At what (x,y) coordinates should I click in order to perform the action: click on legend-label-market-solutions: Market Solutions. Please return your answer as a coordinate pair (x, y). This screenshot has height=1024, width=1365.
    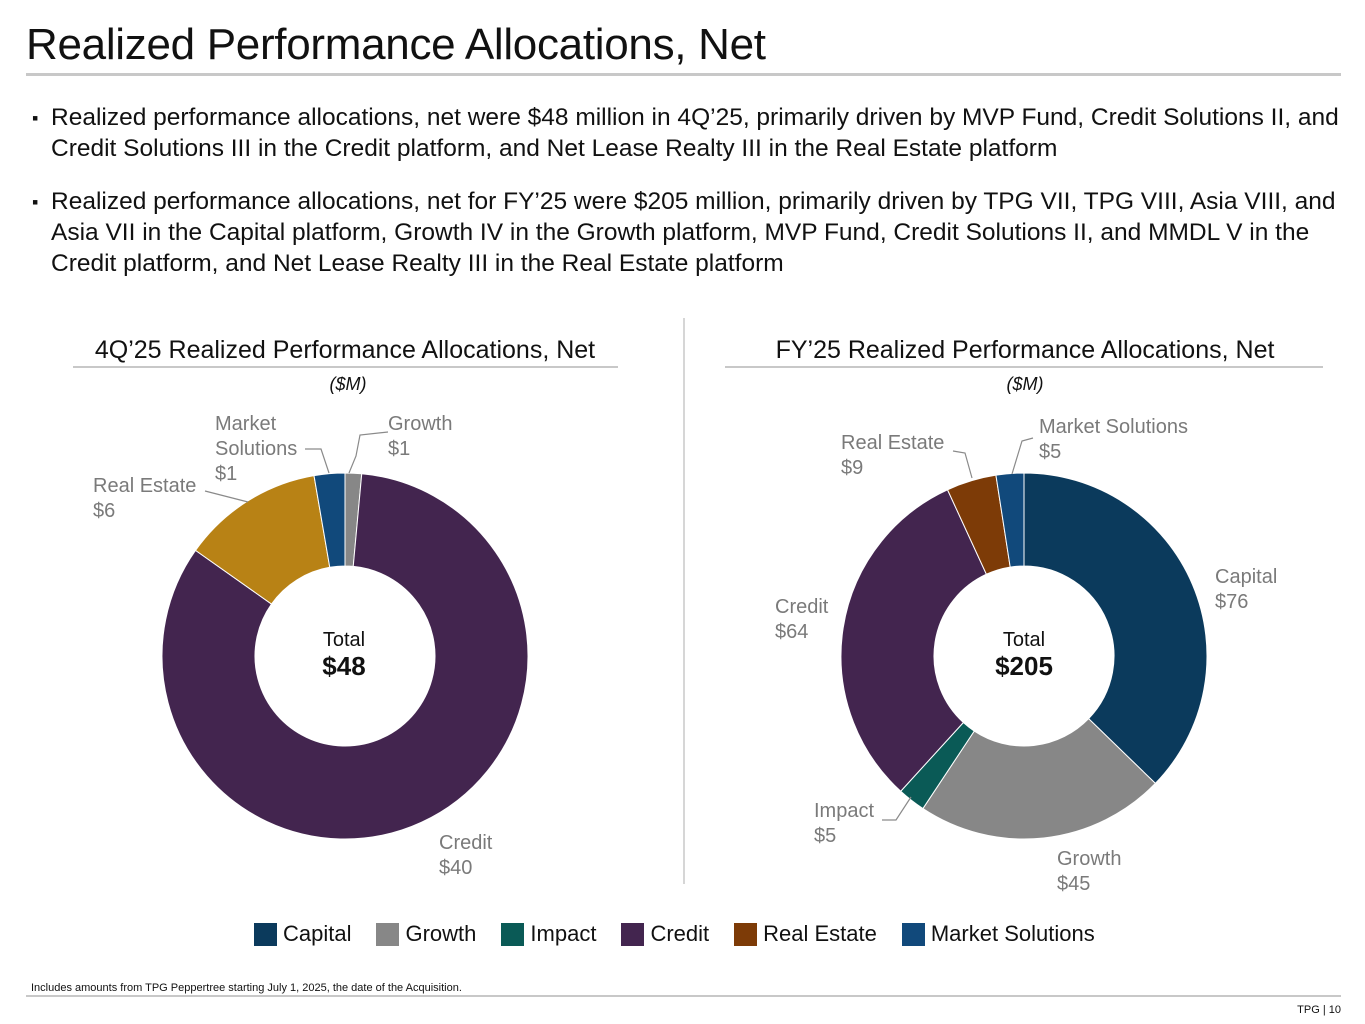
    Looking at the image, I should click on (1012, 933).